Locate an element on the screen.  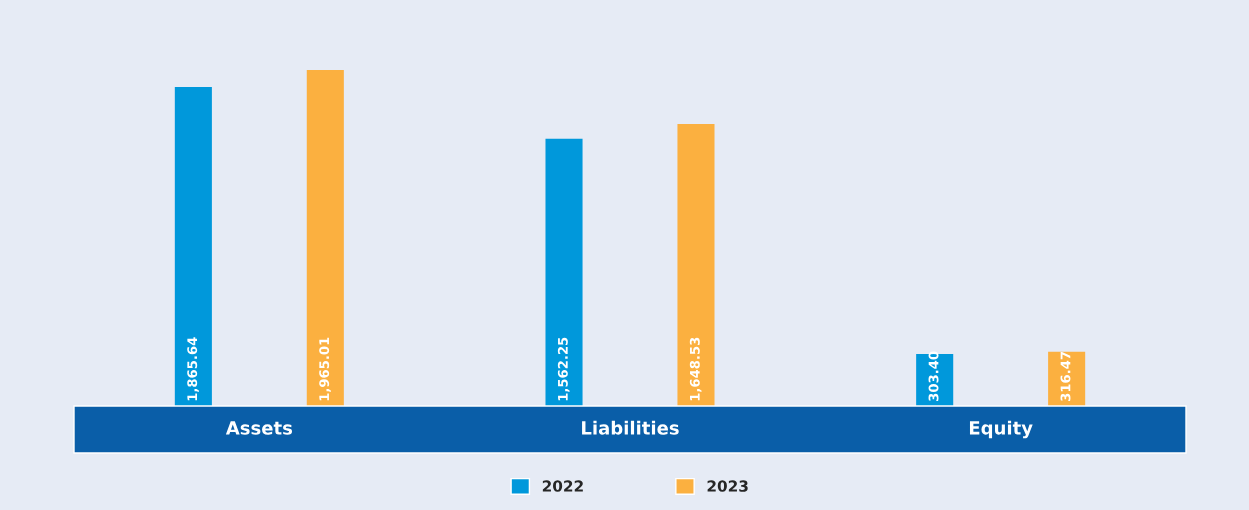
legend-label: 2022 is located at coordinates (562, 486).